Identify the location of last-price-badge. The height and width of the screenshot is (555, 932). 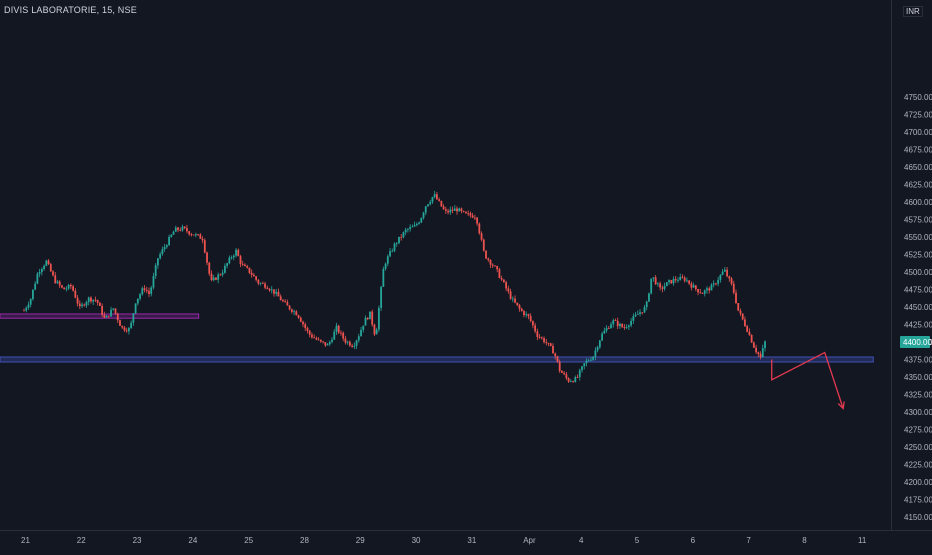
(915, 342).